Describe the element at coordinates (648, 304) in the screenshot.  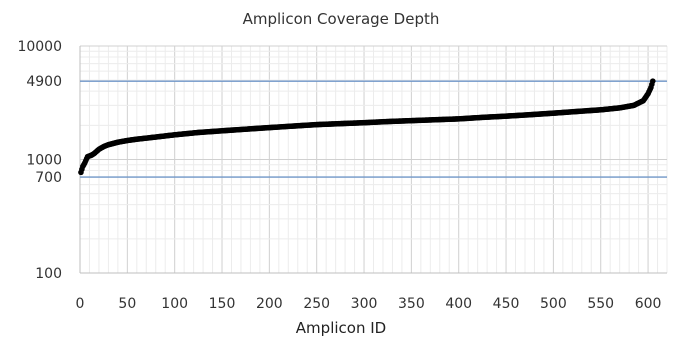
I see `x-tick-label: 600` at that location.